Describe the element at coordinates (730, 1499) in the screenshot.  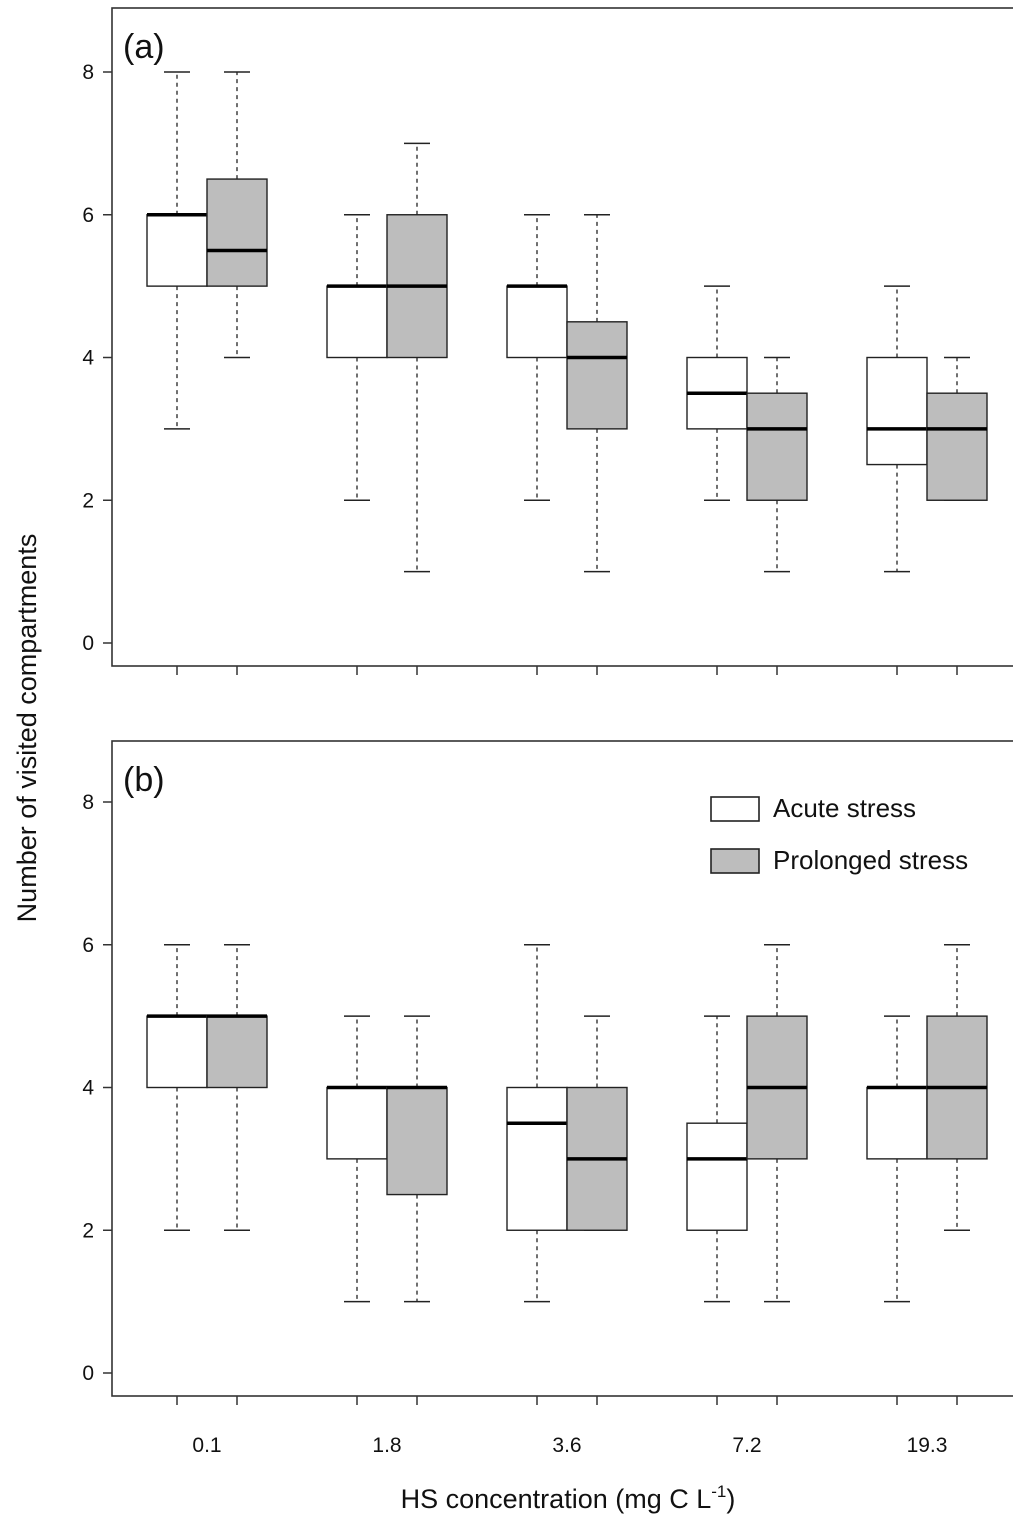
I see `x-axis-title-close: )` at that location.